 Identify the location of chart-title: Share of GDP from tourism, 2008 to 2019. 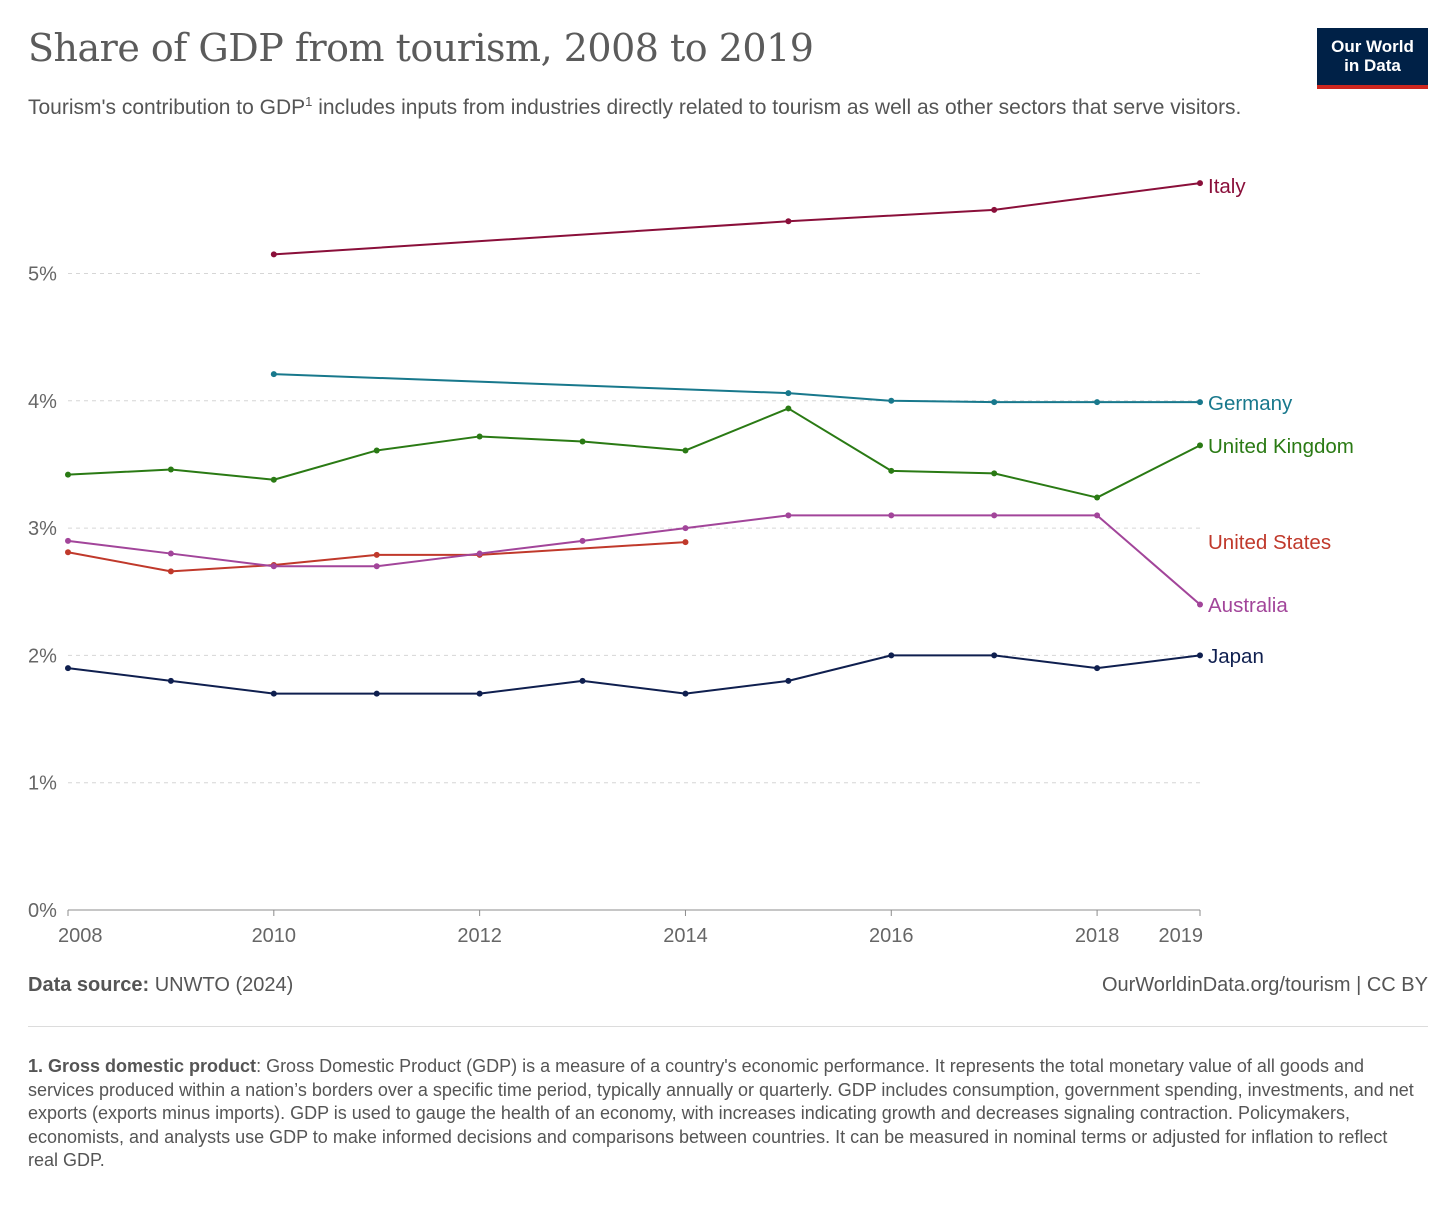
(421, 48).